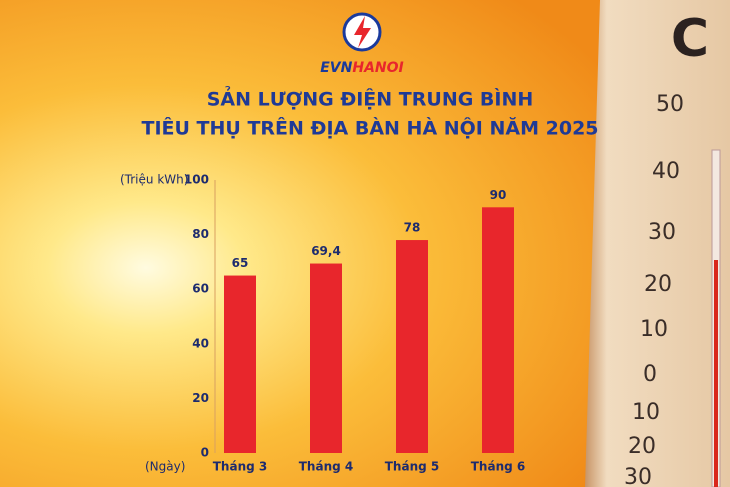  I want to click on y-axis-label: (Triệu kWh), so click(154, 180).